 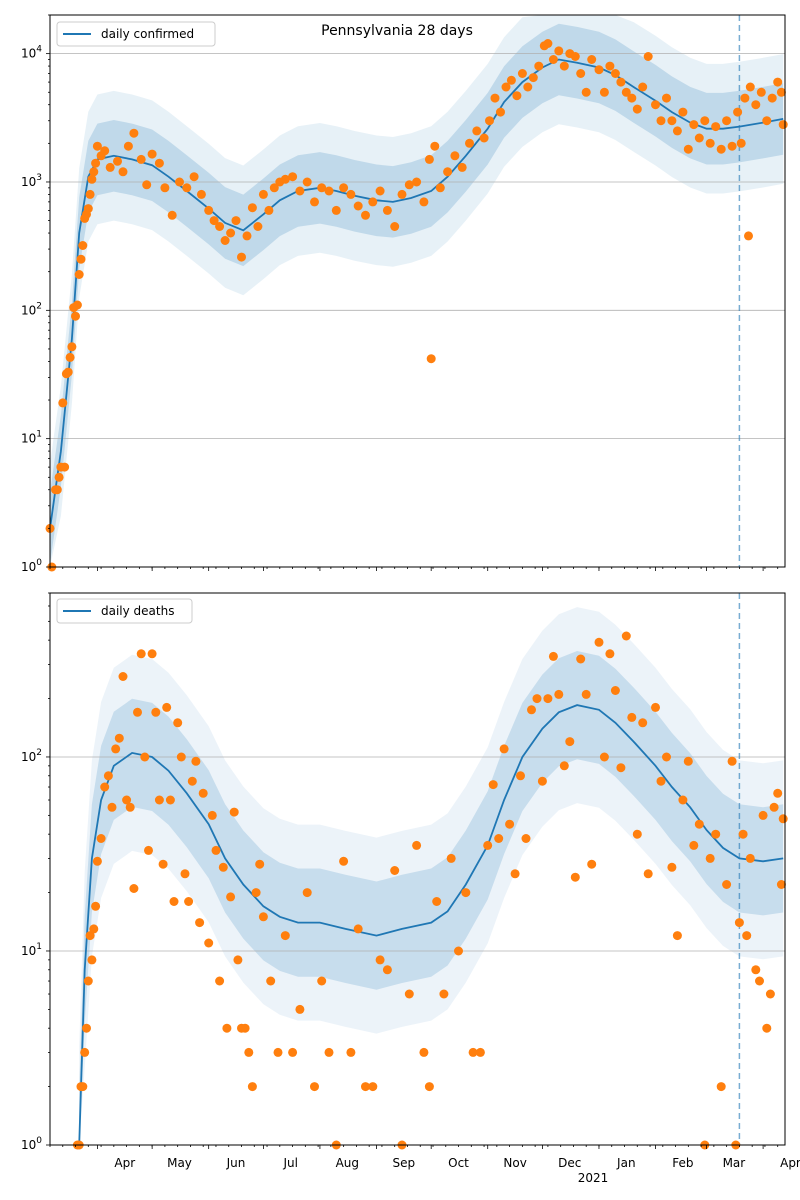 What do you see at coordinates (593, 1178) in the screenshot?
I see `x-year-label: 2021` at bounding box center [593, 1178].